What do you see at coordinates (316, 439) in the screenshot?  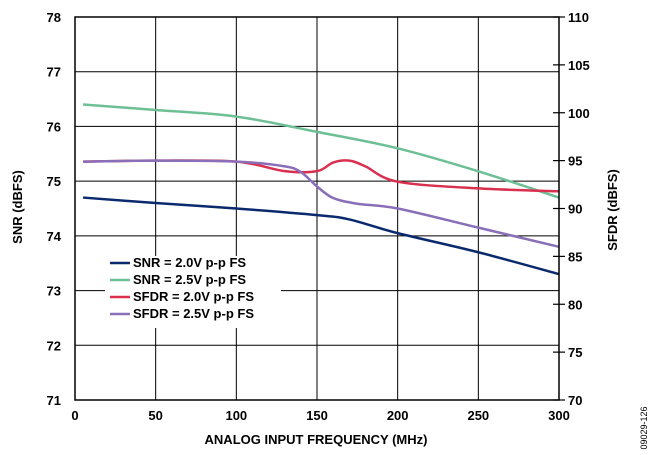 I see `x-axis-title: ANALOG INPUT FREQUENCY (MHz)` at bounding box center [316, 439].